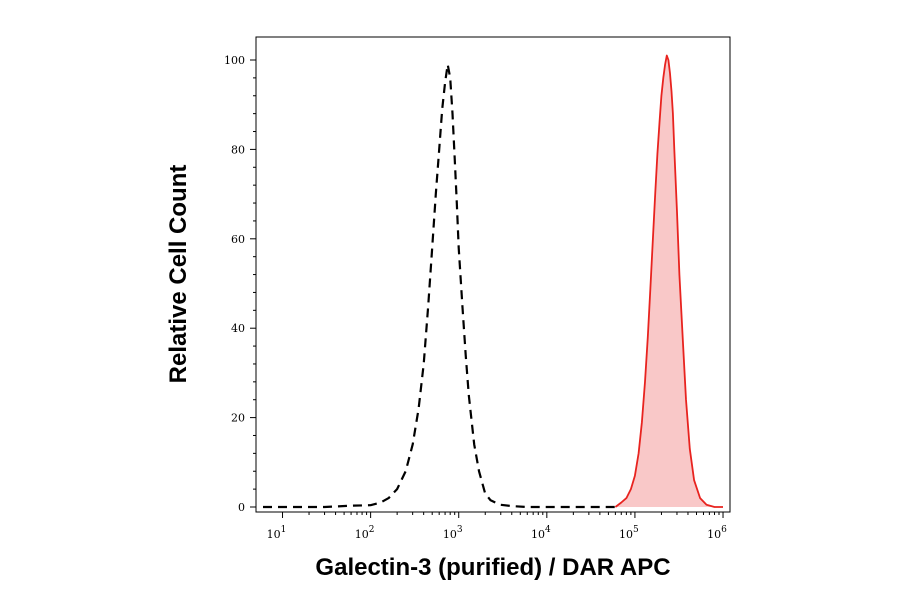 Image resolution: width=900 pixels, height=594 pixels. I want to click on x-tick-label: 10¹, so click(277, 533).